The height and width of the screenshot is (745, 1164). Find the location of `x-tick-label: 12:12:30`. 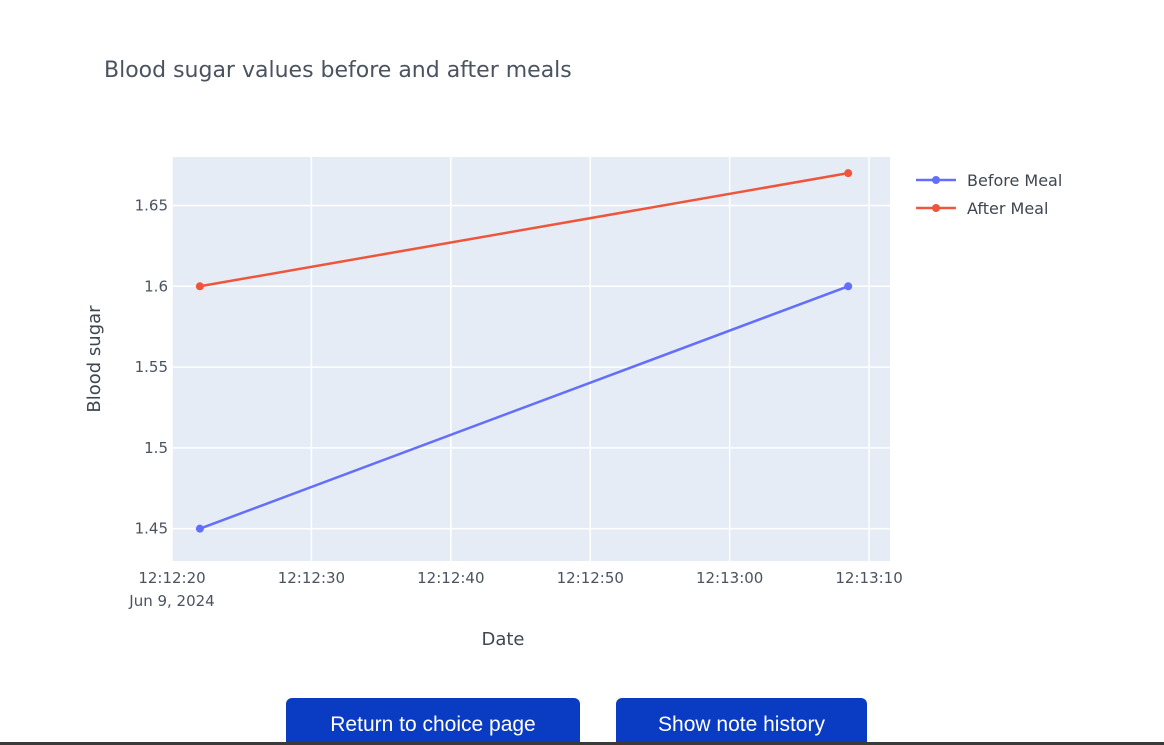

x-tick-label: 12:12:30 is located at coordinates (311, 578).